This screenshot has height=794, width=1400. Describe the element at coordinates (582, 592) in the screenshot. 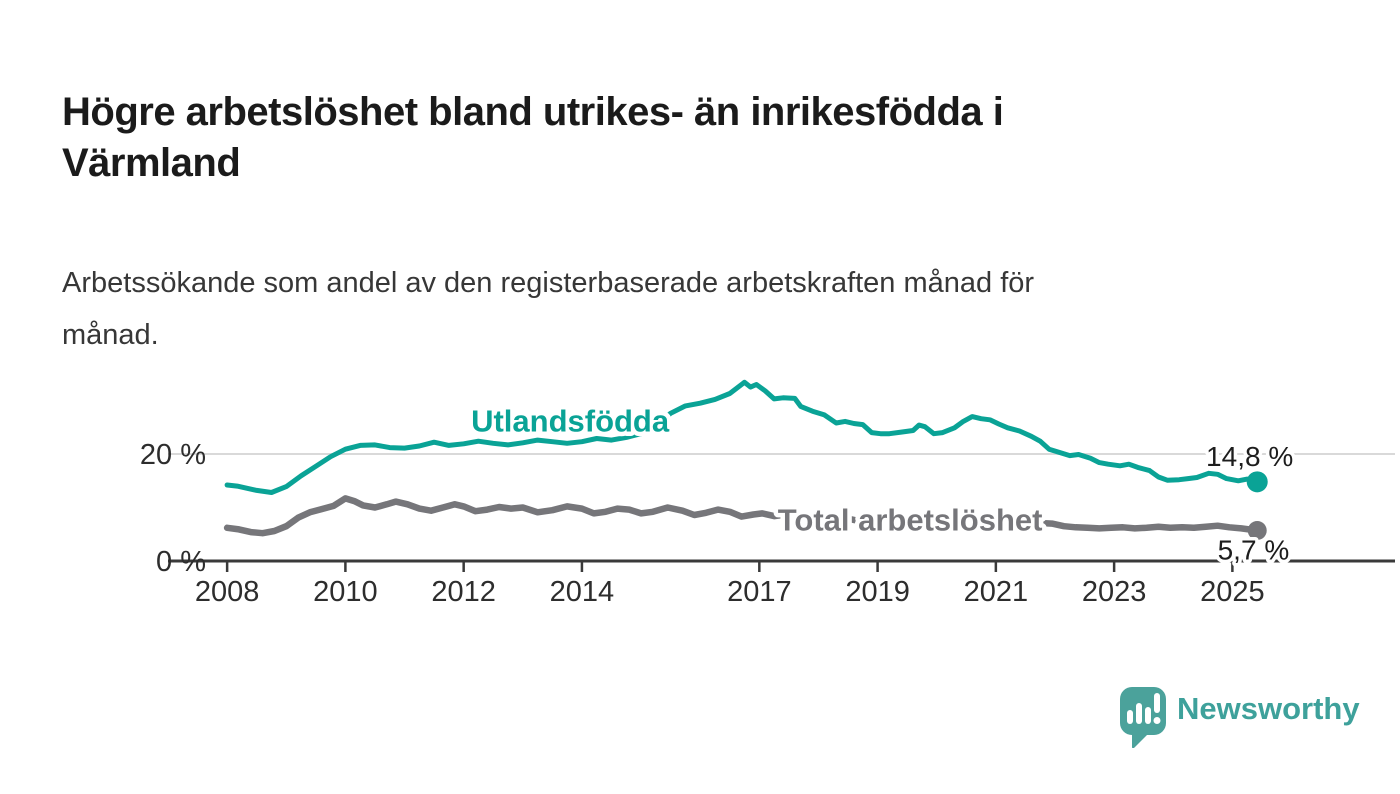

I see `x-tick-label: 2014` at that location.